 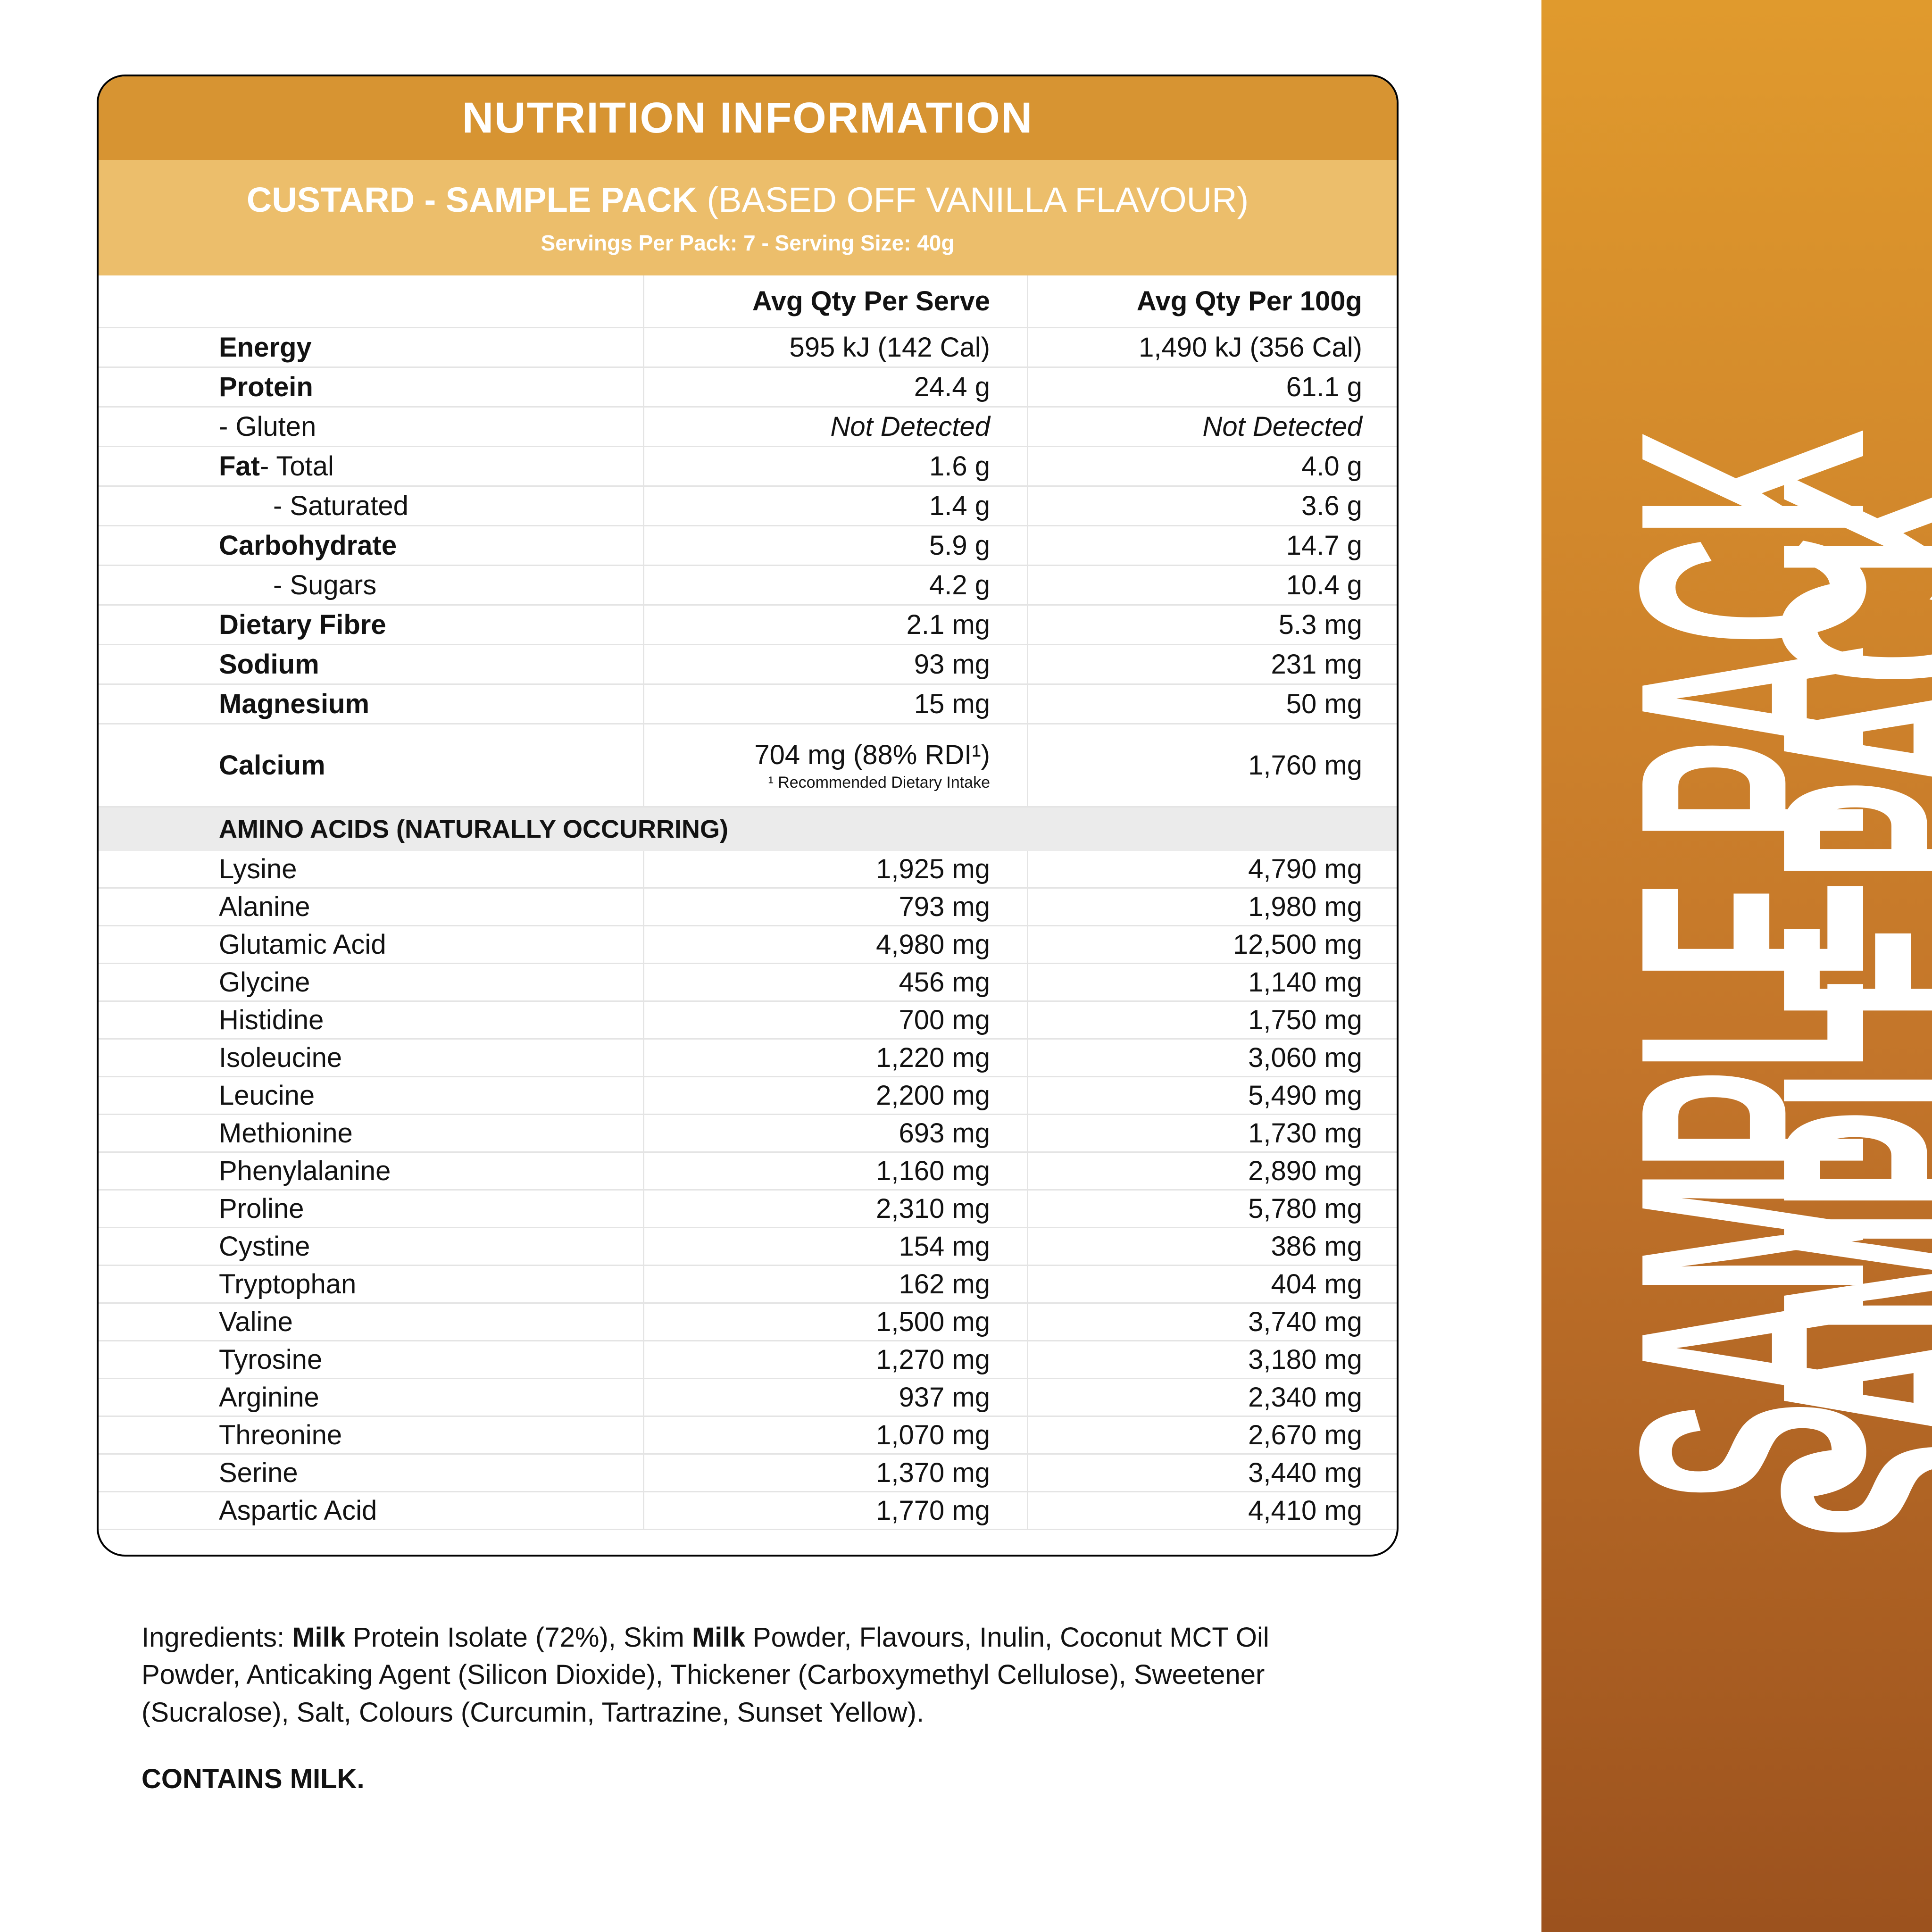 What do you see at coordinates (748, 1360) in the screenshot?
I see `amino-table-row: Tyrosine 1,270 mg 3,180 mg` at bounding box center [748, 1360].